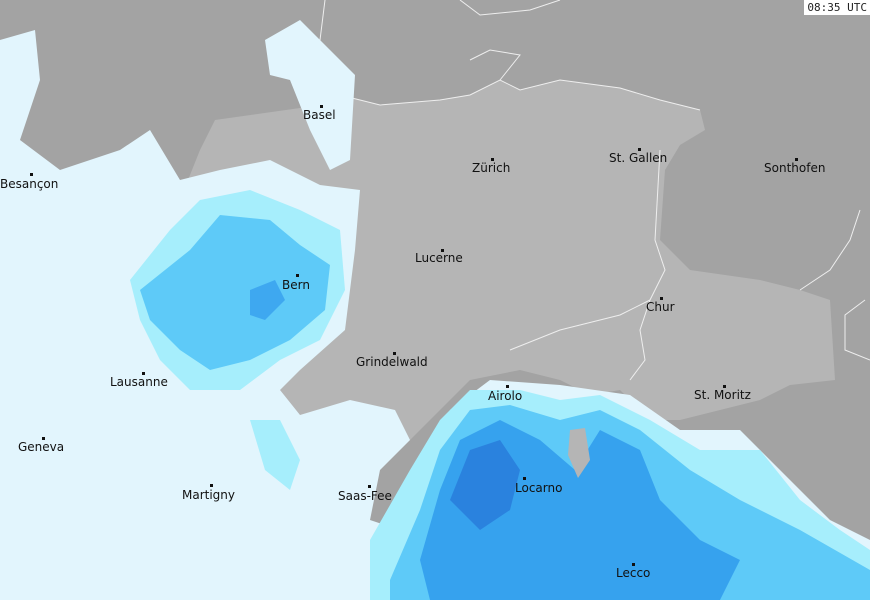  Describe the element at coordinates (505, 396) in the screenshot. I see `city-label: Airolo` at that location.